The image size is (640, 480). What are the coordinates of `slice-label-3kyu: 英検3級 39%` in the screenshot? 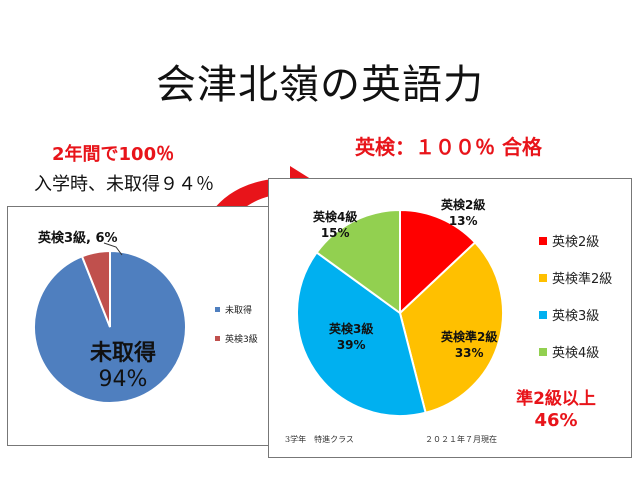 It's located at (351, 337).